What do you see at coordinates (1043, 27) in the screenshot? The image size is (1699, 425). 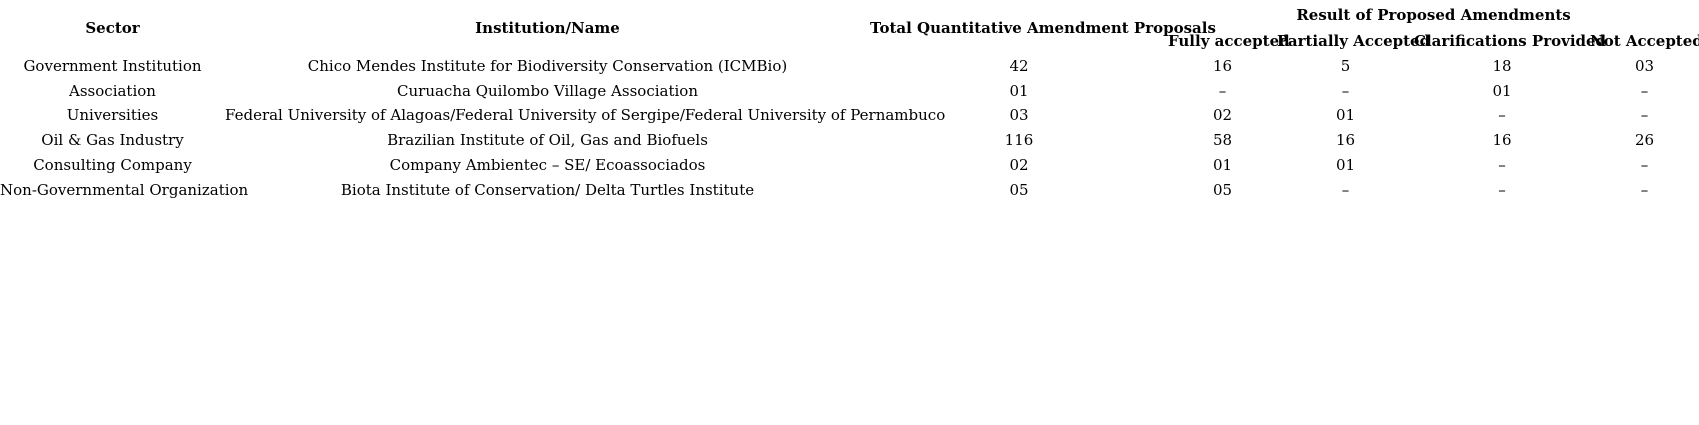 I see `col-header-total-proposals: Total Quantitative Amendment Proposals` at bounding box center [1043, 27].